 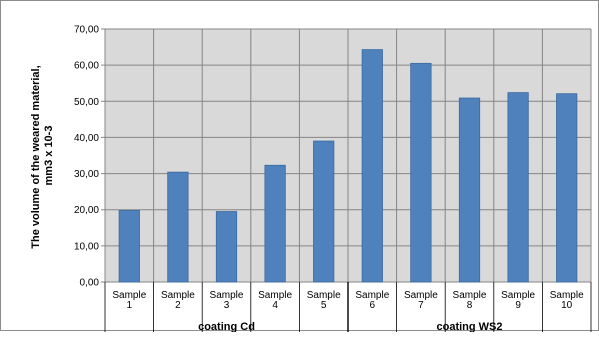 What do you see at coordinates (86, 102) in the screenshot?
I see `y-tick-label: 50,00` at bounding box center [86, 102].